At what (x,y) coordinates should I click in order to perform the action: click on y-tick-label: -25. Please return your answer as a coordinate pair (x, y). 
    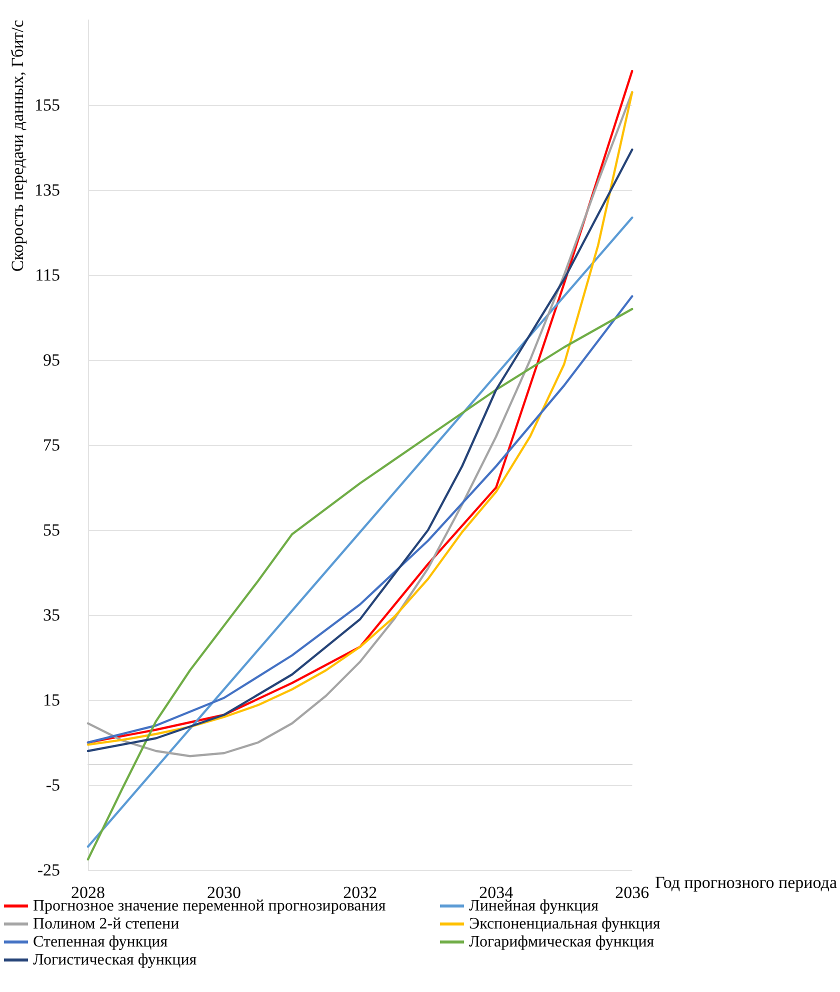
    Looking at the image, I should click on (48, 870).